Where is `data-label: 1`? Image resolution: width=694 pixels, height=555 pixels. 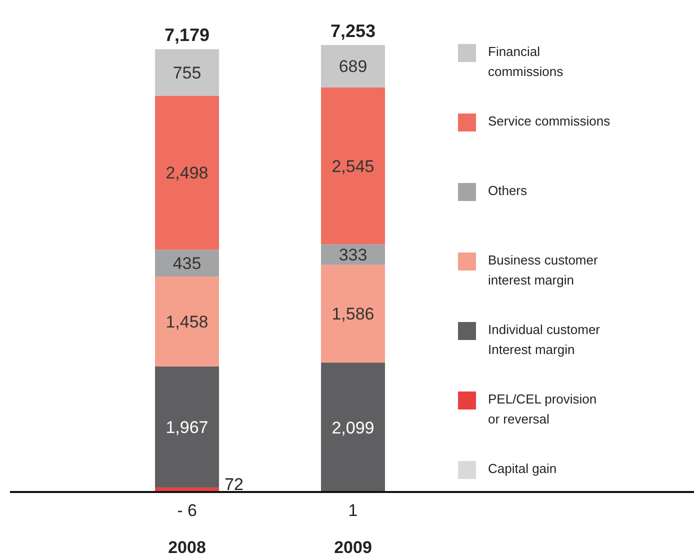 data-label: 1 is located at coordinates (353, 510).